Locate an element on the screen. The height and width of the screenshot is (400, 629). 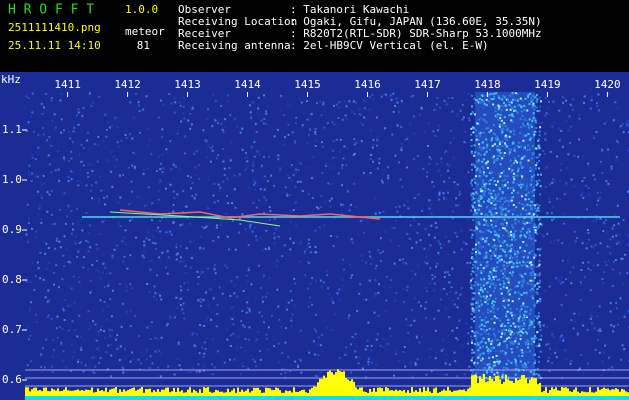
field-value: : Ogaki, Gifu, JAPAN (136.60E, 35.35N) is located at coordinates (416, 21).